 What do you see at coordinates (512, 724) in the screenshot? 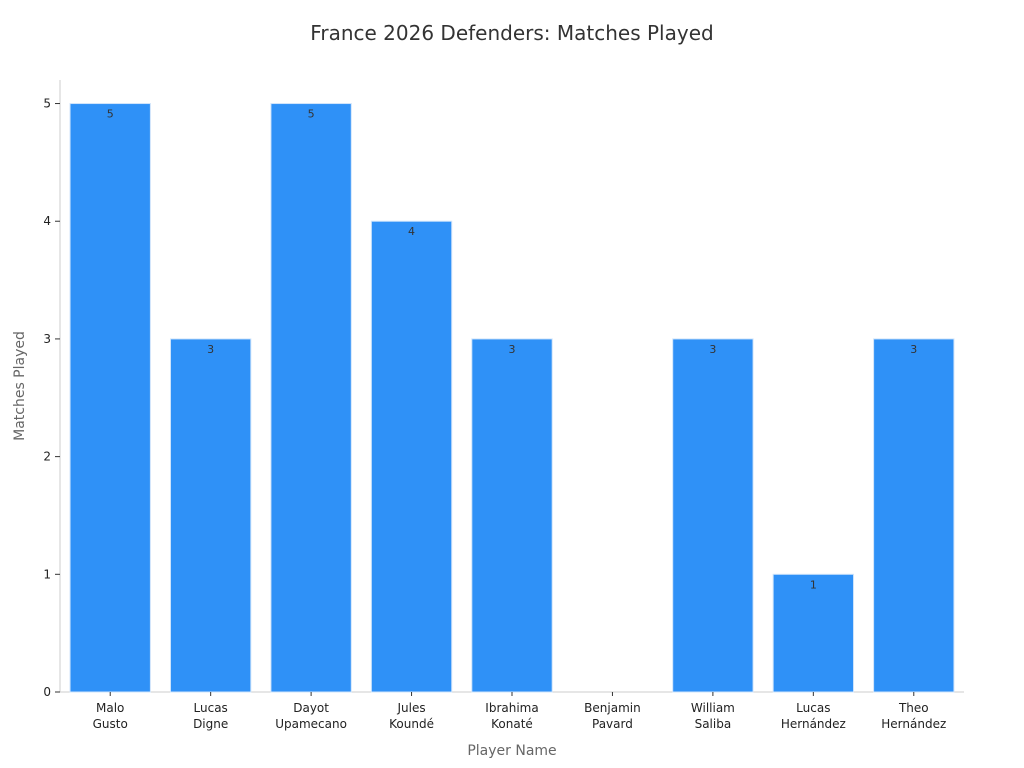
I see `x-tick-label: Konaté` at bounding box center [512, 724].